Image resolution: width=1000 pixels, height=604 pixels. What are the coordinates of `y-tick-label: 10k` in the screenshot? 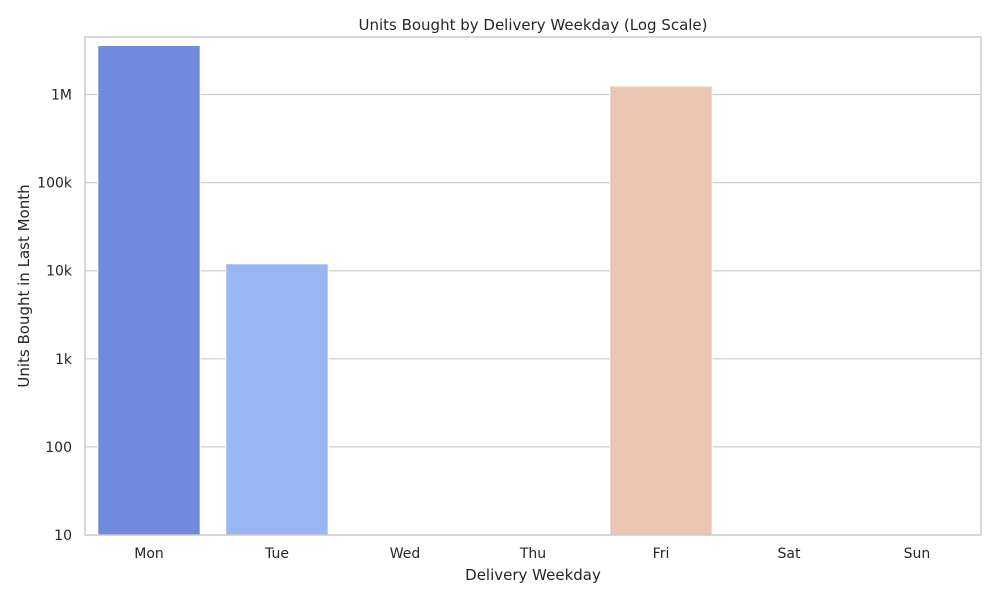 It's located at (59, 272).